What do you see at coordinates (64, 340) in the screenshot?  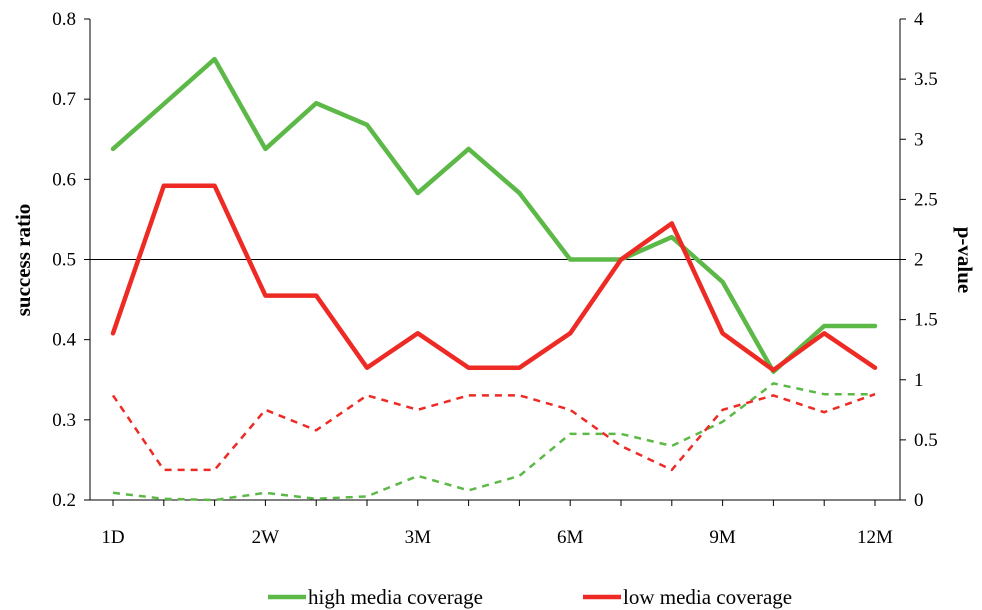 I see `y-tick-label: 0.4` at bounding box center [64, 340].